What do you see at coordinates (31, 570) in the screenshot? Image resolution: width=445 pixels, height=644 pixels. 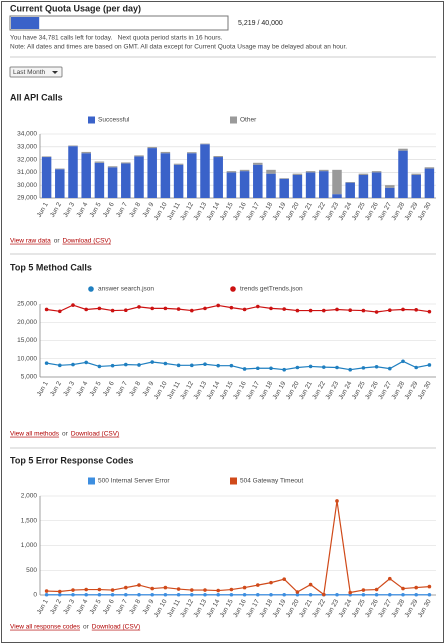 I see `y-tick-label: 500` at bounding box center [31, 570].